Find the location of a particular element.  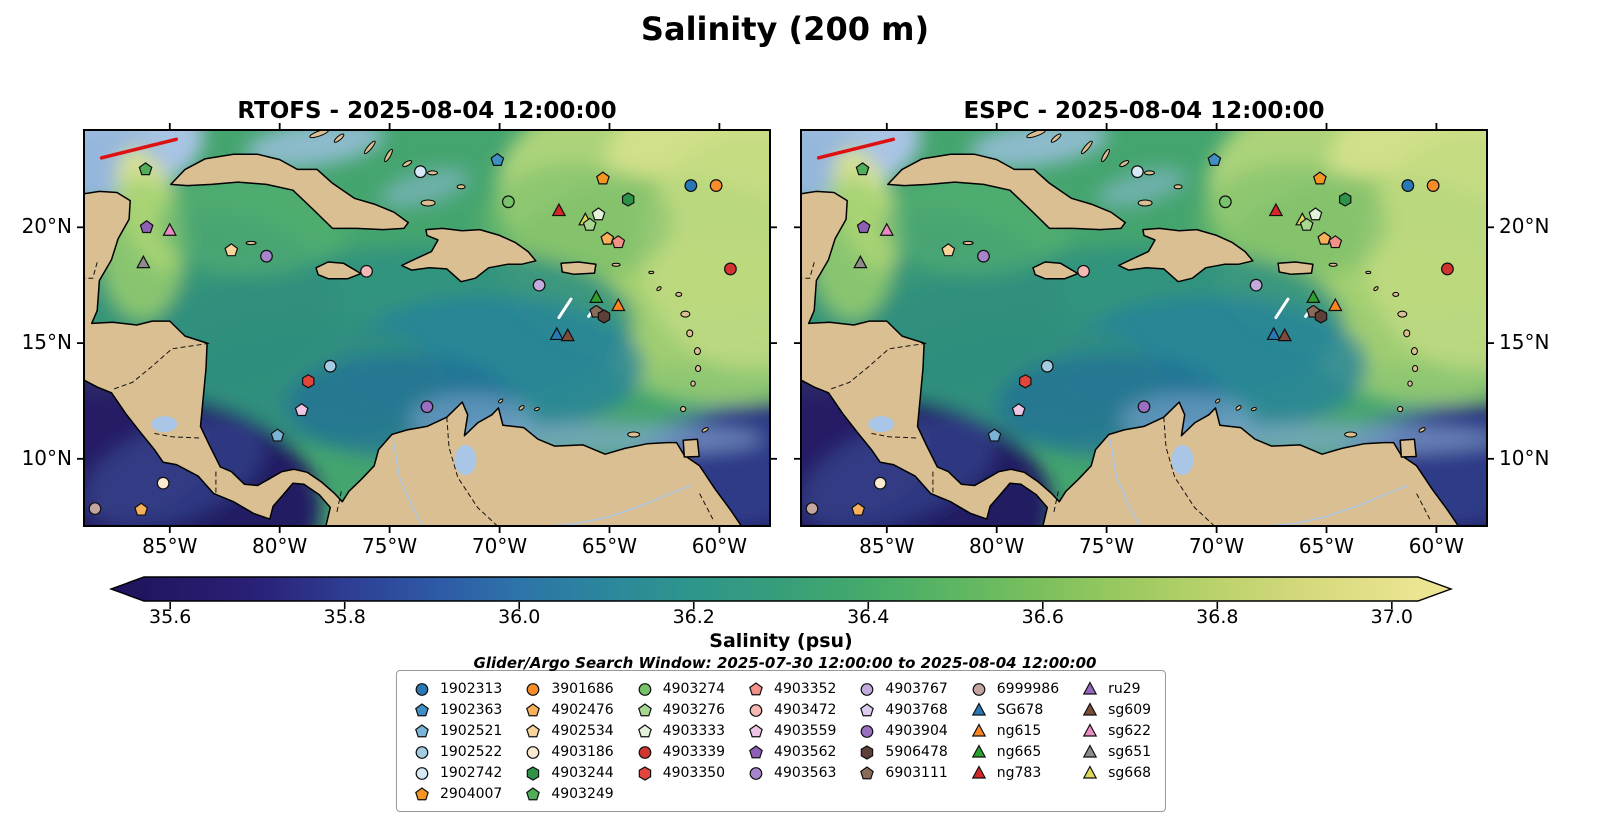

x-tick-label: 80°W is located at coordinates (280, 546).